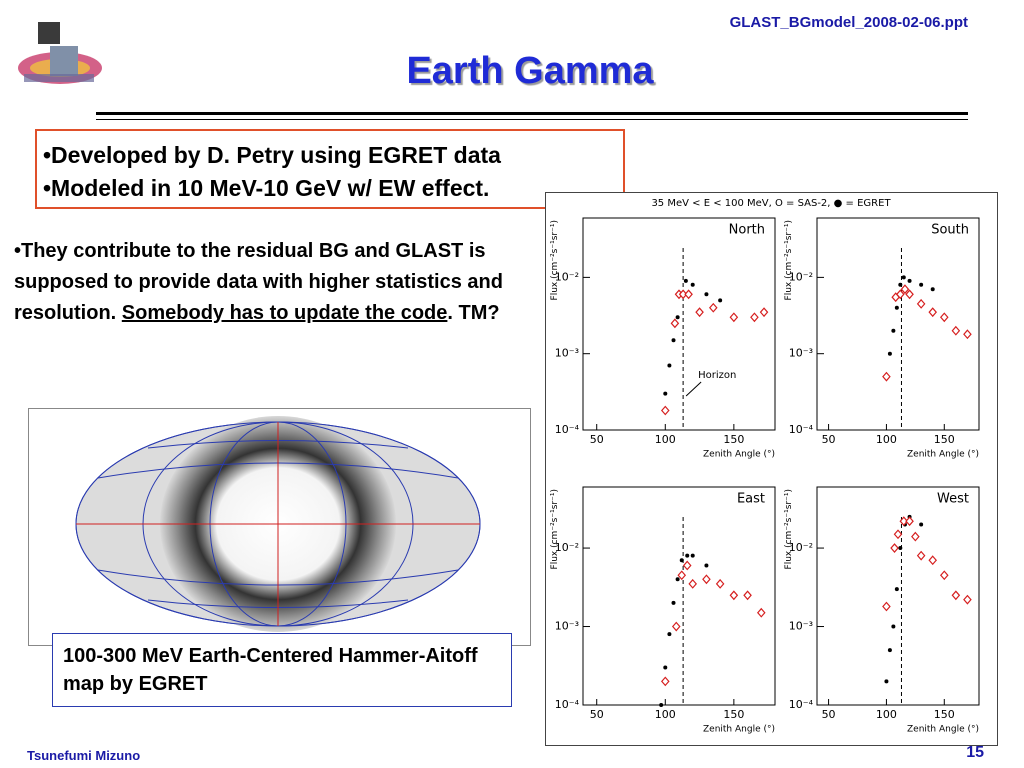 This screenshot has height=768, width=1024. I want to click on x-axis-label: Zenith Angle (°), so click(739, 455).